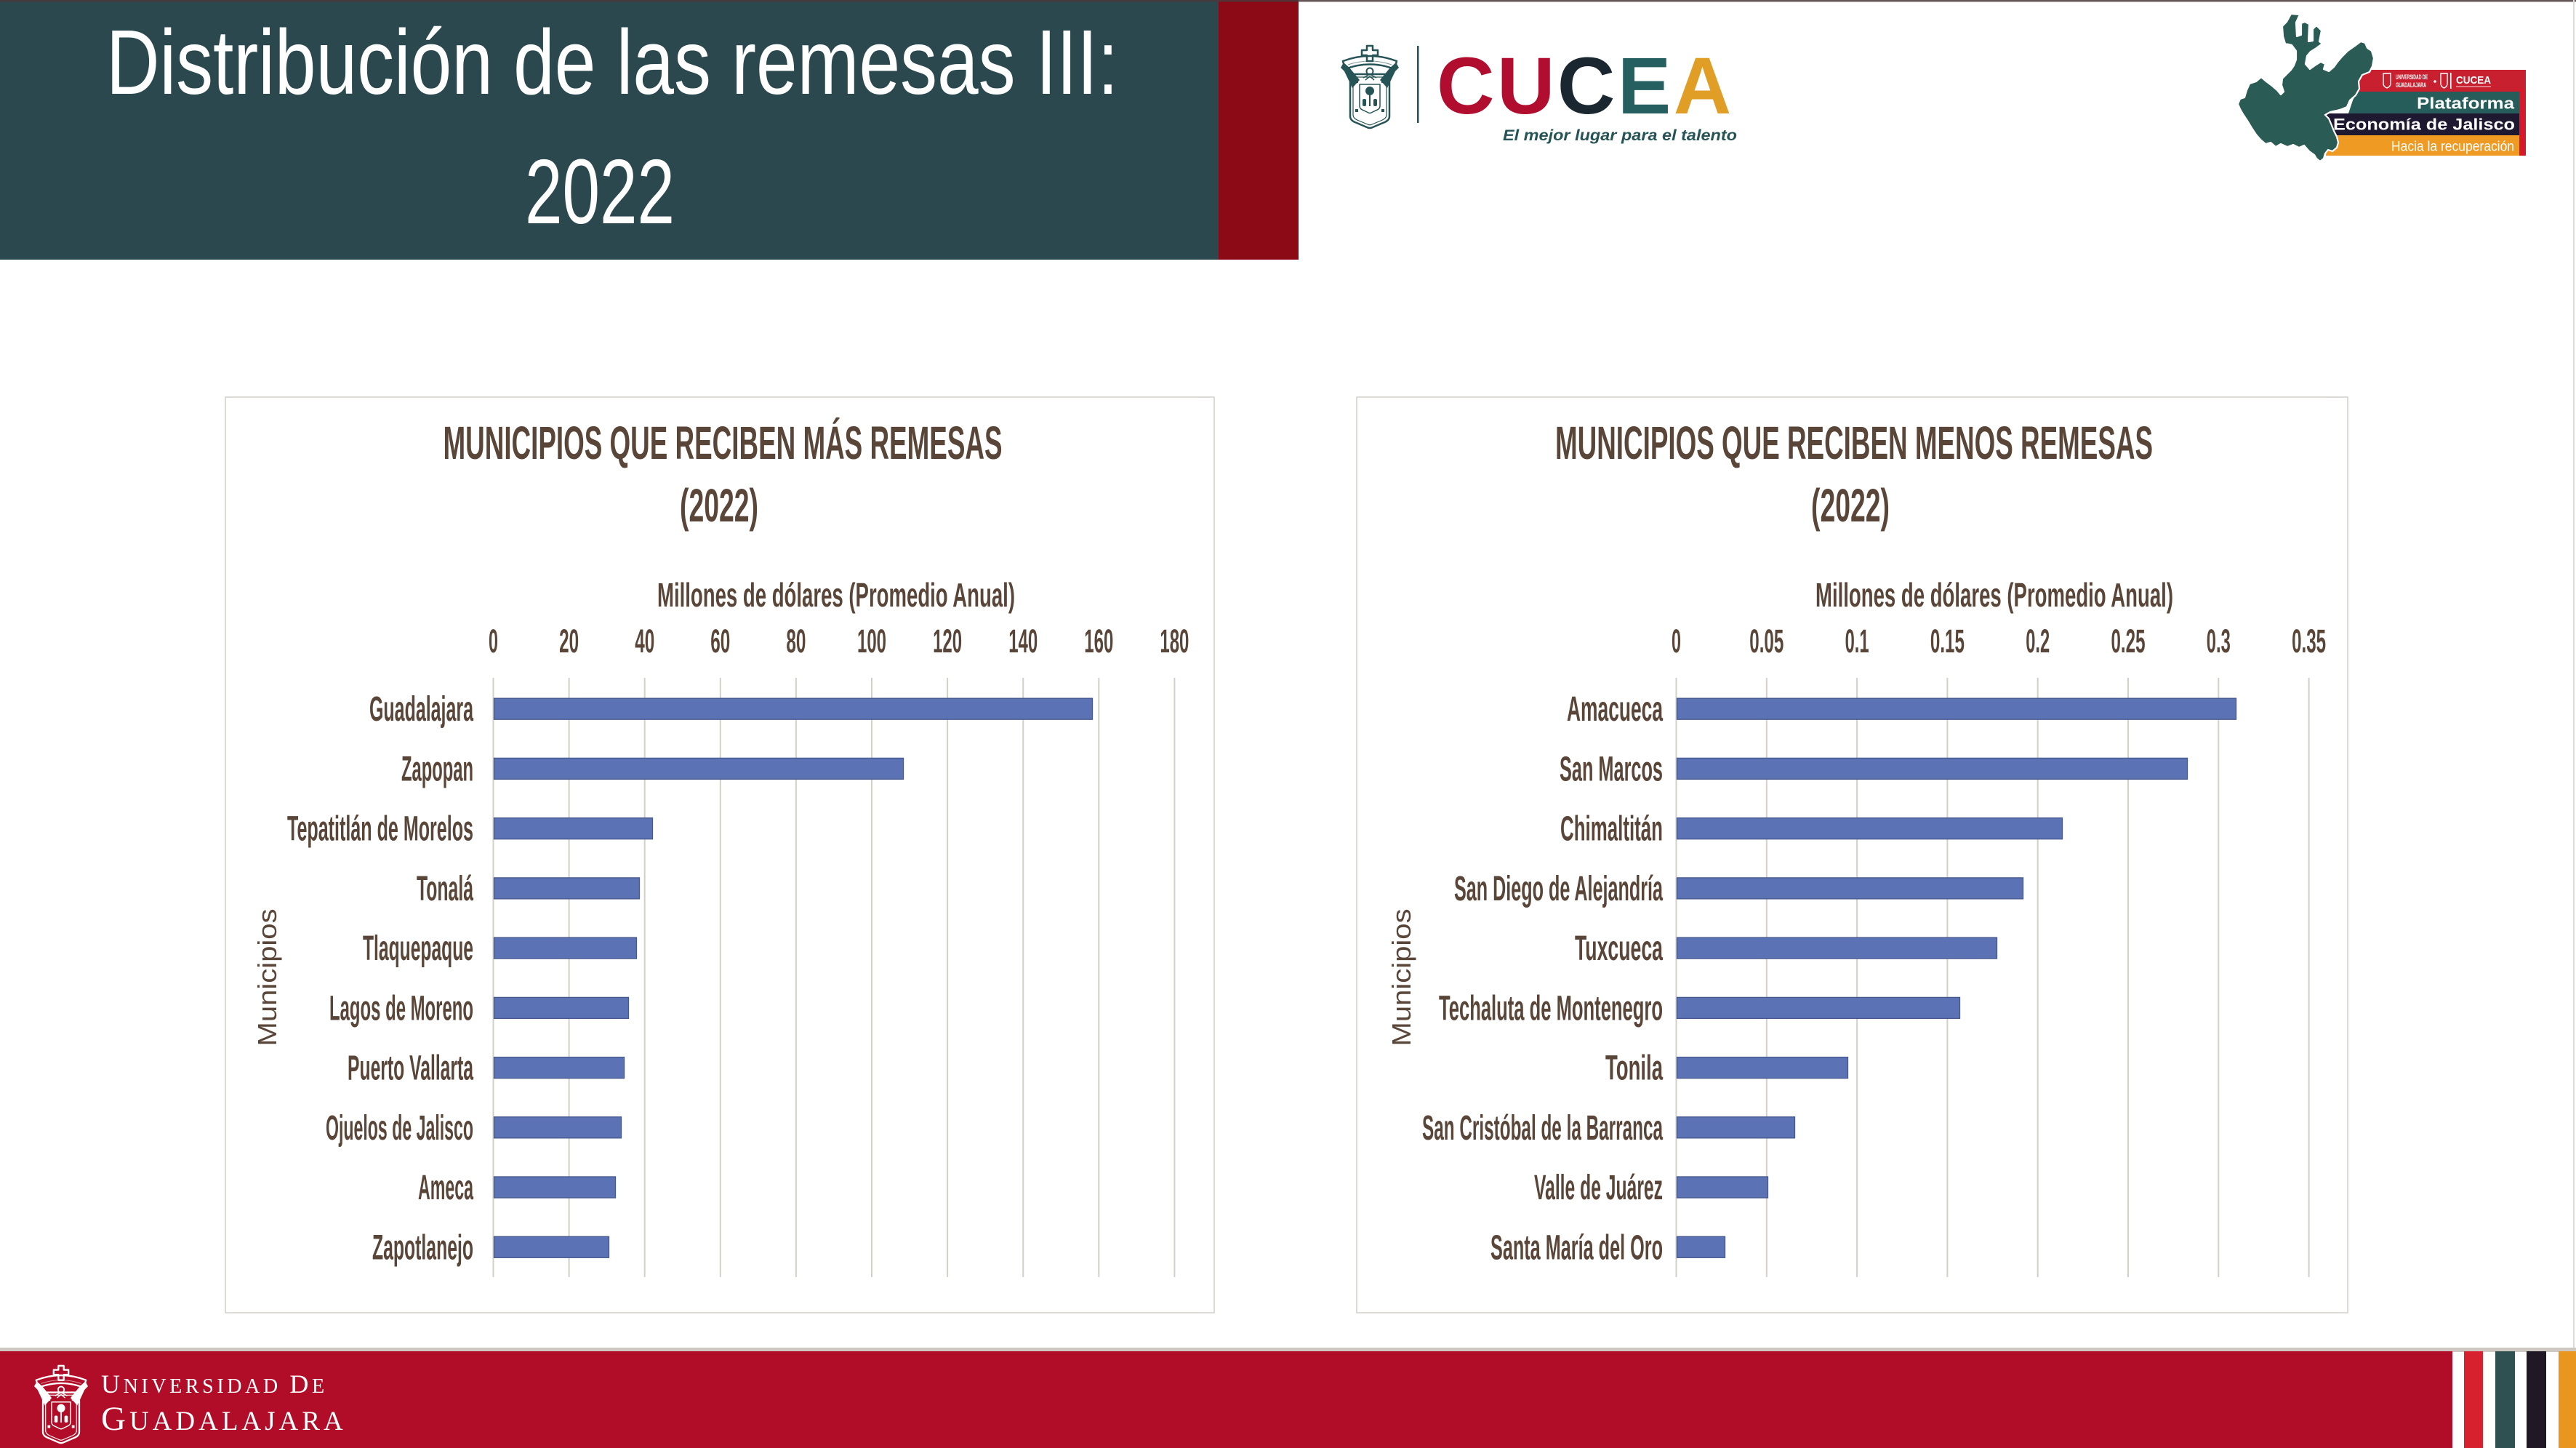 The height and width of the screenshot is (1448, 2576). Describe the element at coordinates (1615, 709) in the screenshot. I see `svg-text: Amacueca` at that location.